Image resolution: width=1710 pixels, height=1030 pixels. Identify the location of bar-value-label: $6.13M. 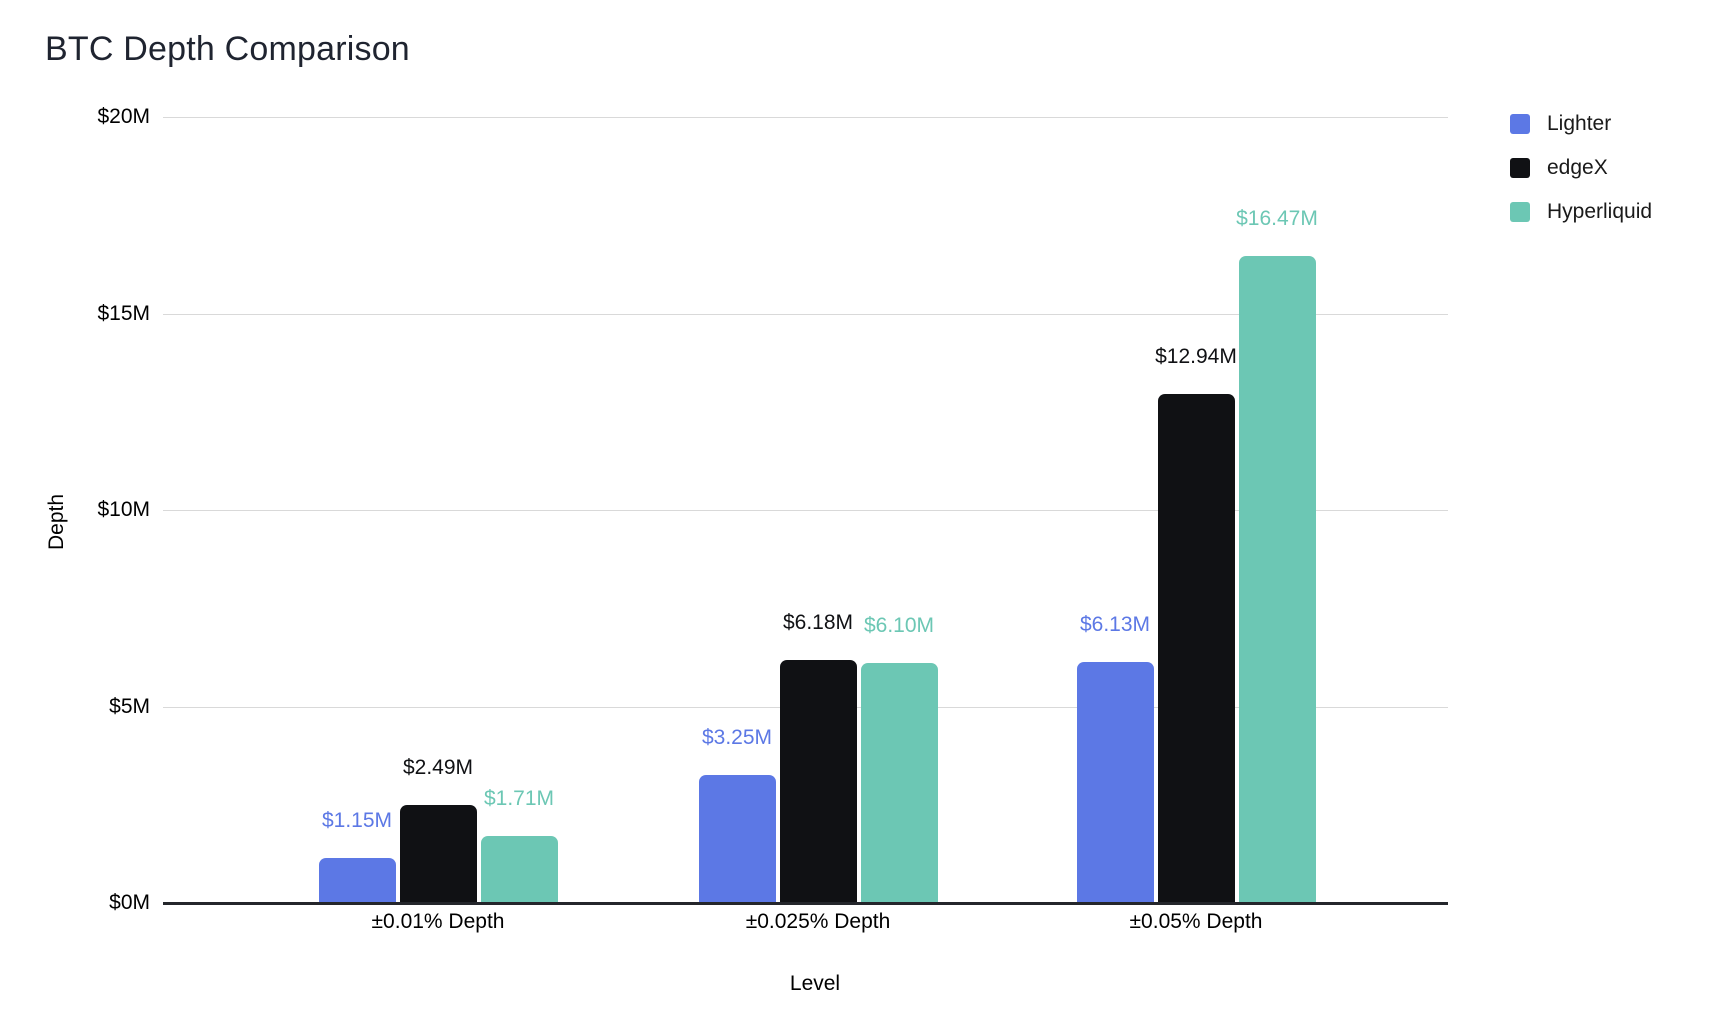
(1115, 624).